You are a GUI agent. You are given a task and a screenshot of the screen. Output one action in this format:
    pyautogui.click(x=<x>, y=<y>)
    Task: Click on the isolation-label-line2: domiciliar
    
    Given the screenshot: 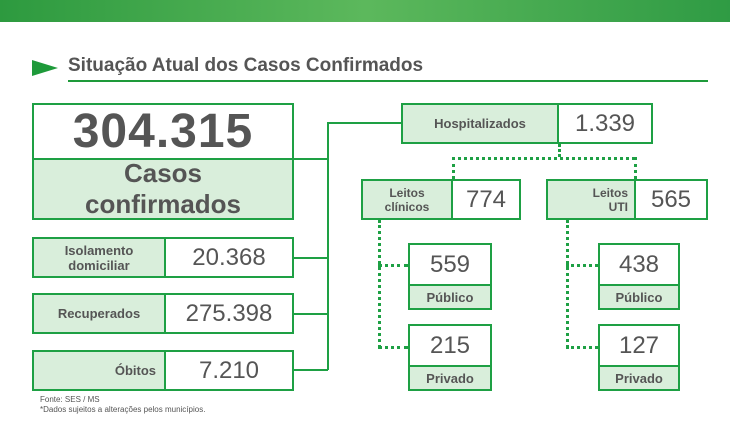 What is the action you would take?
    pyautogui.click(x=99, y=265)
    